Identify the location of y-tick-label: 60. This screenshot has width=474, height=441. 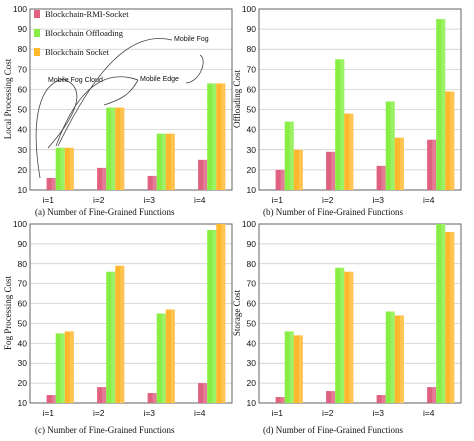
(252, 89).